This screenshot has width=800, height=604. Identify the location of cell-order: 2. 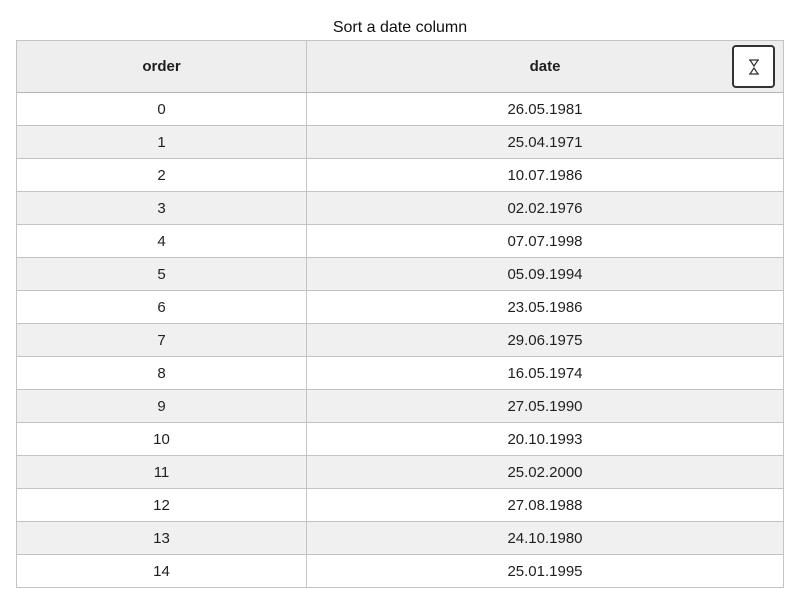
(162, 175).